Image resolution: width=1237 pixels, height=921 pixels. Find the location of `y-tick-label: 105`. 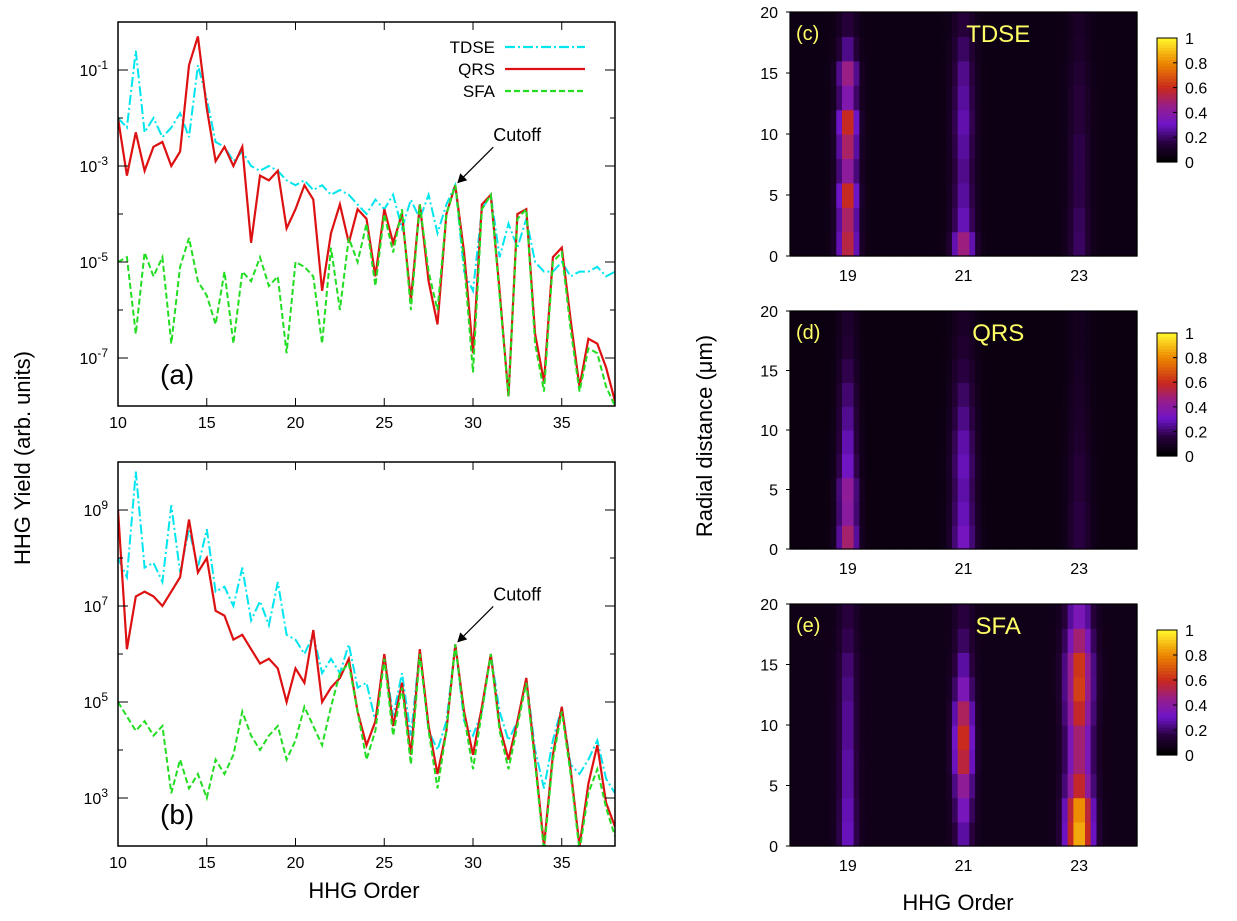

y-tick-label: 105 is located at coordinates (96, 701).